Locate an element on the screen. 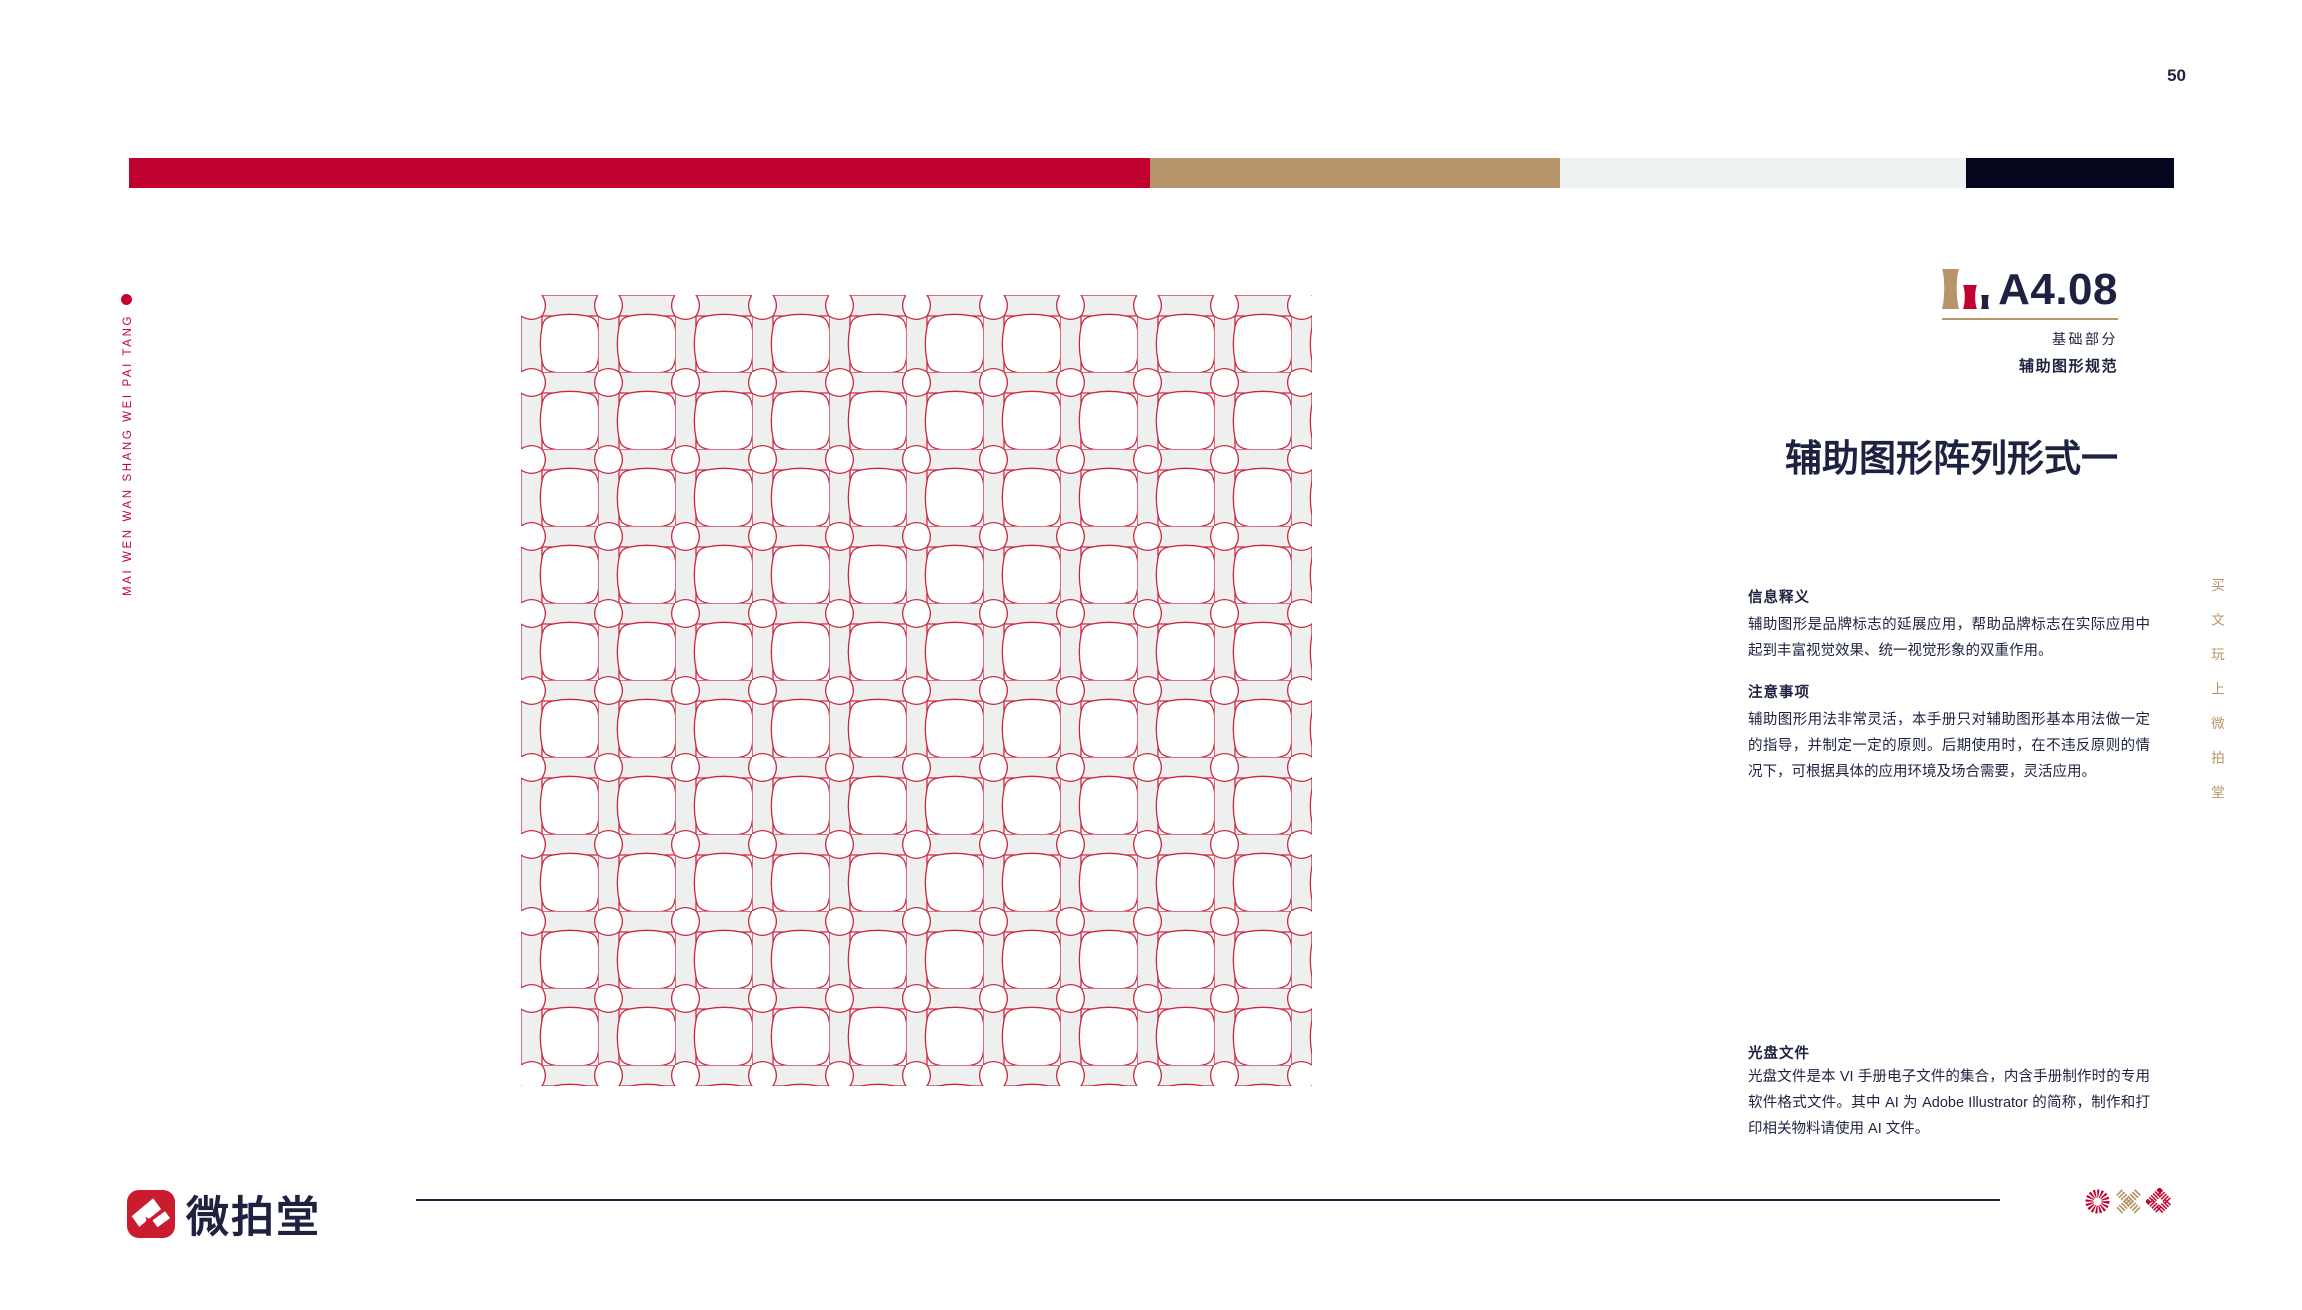 The width and height of the screenshot is (2302, 1310). gold-rule is located at coordinates (2030, 319).